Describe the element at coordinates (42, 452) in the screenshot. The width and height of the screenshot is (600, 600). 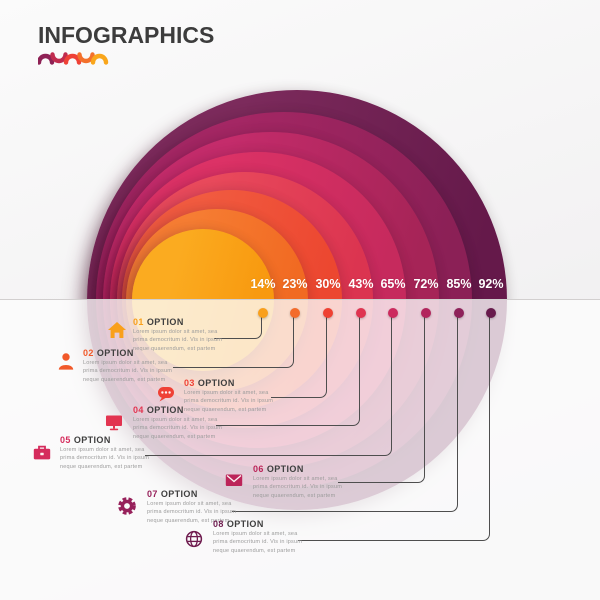
I see `briefcase-icon` at that location.